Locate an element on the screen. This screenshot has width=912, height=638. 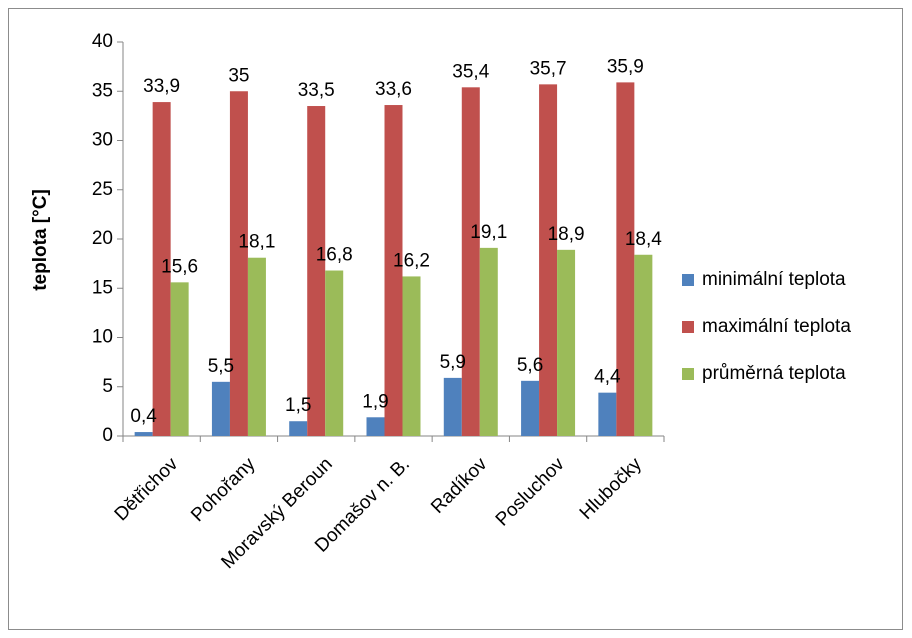
data-label: 18,9 is located at coordinates (566, 234).